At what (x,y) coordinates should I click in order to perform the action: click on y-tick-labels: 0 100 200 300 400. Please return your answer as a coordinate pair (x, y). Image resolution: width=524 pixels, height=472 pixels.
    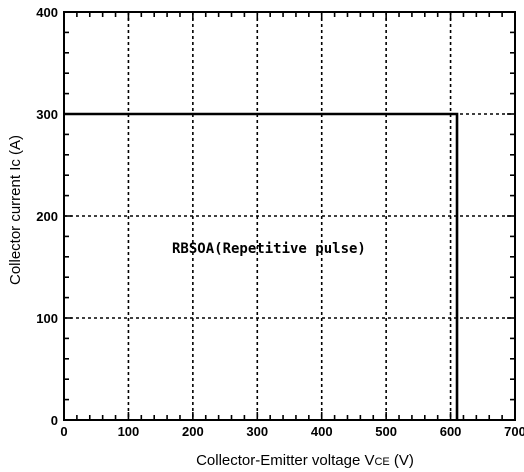
    Looking at the image, I should click on (47, 216).